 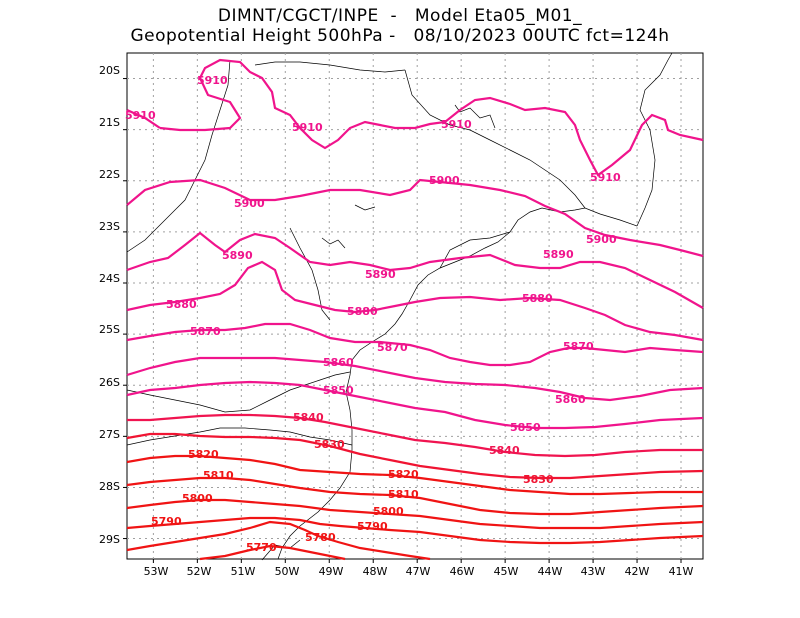 I want to click on lon-tick: 47W, so click(x=418, y=571).